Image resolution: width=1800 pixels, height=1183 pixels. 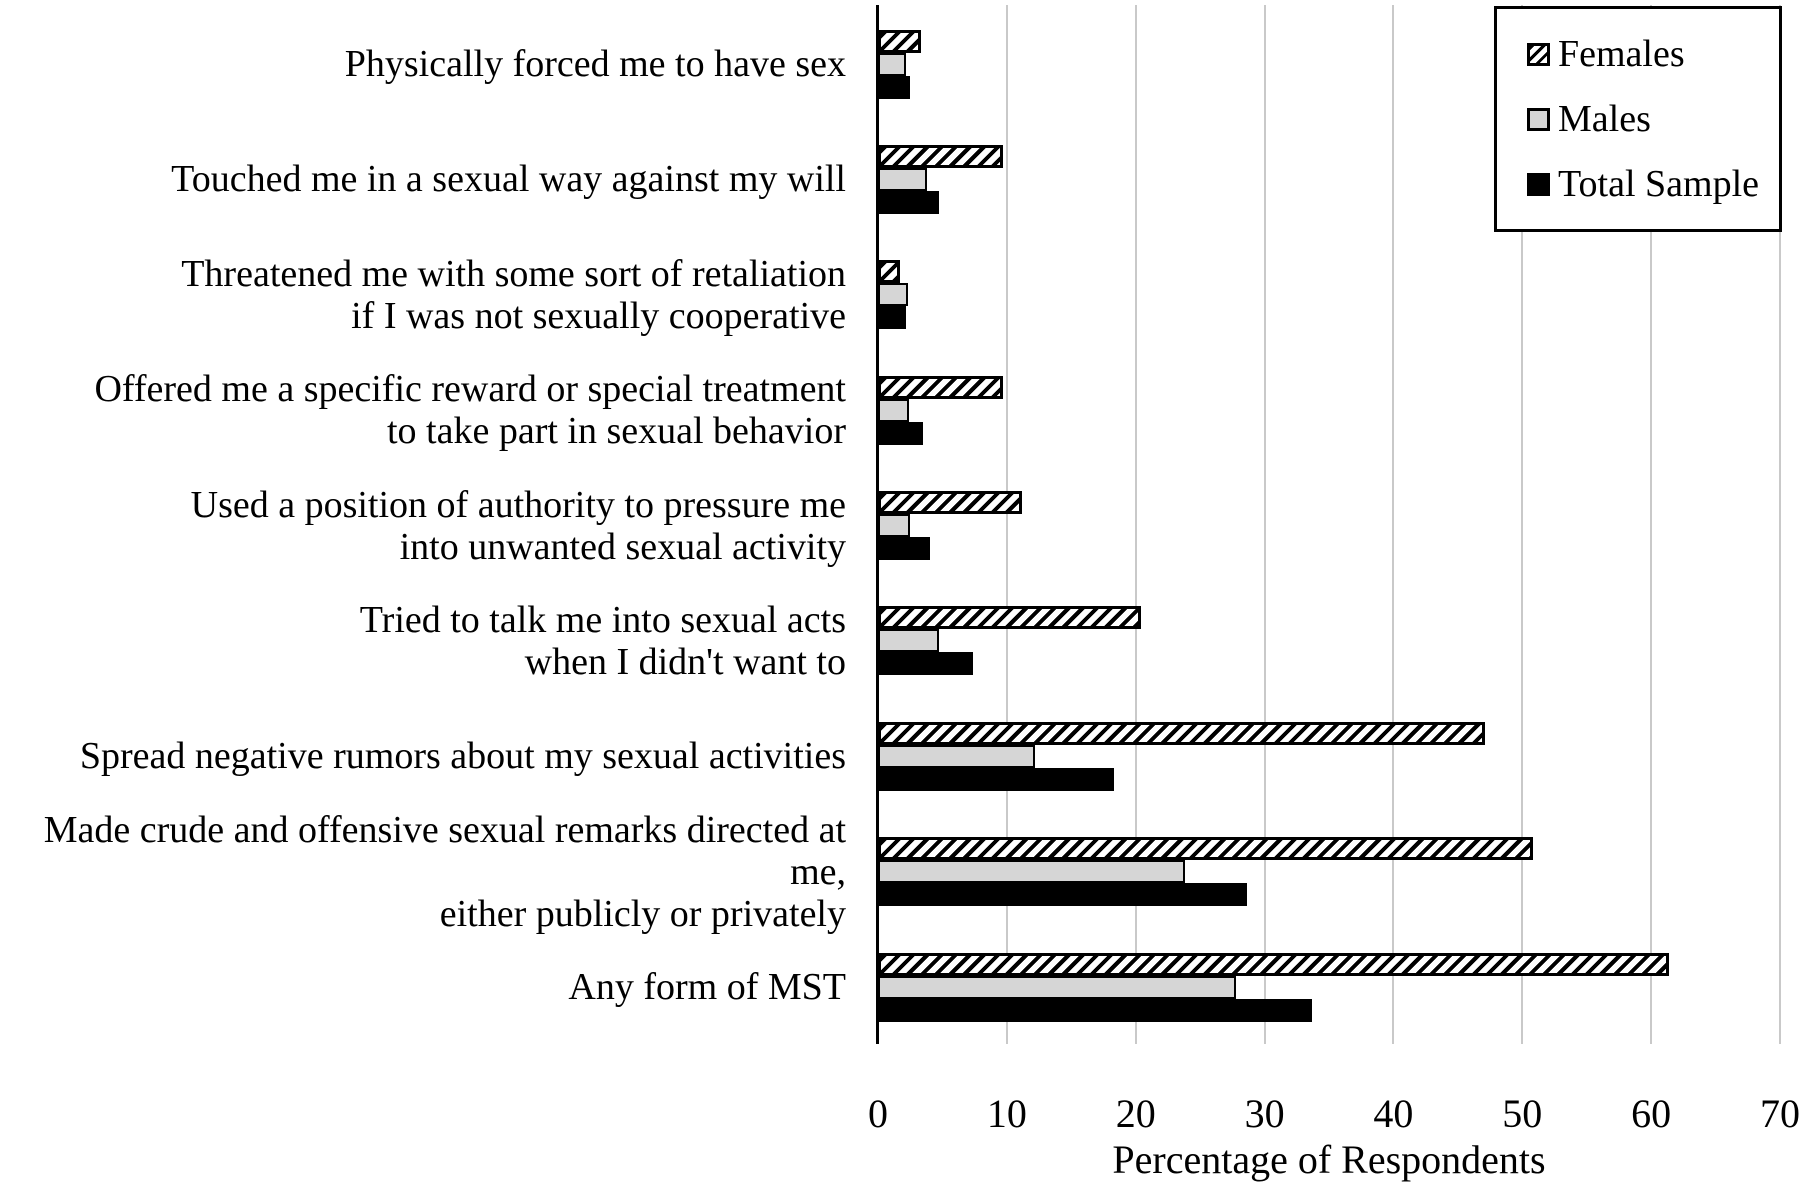 What do you see at coordinates (894, 525) in the screenshot?
I see `bar-males-cat5` at bounding box center [894, 525].